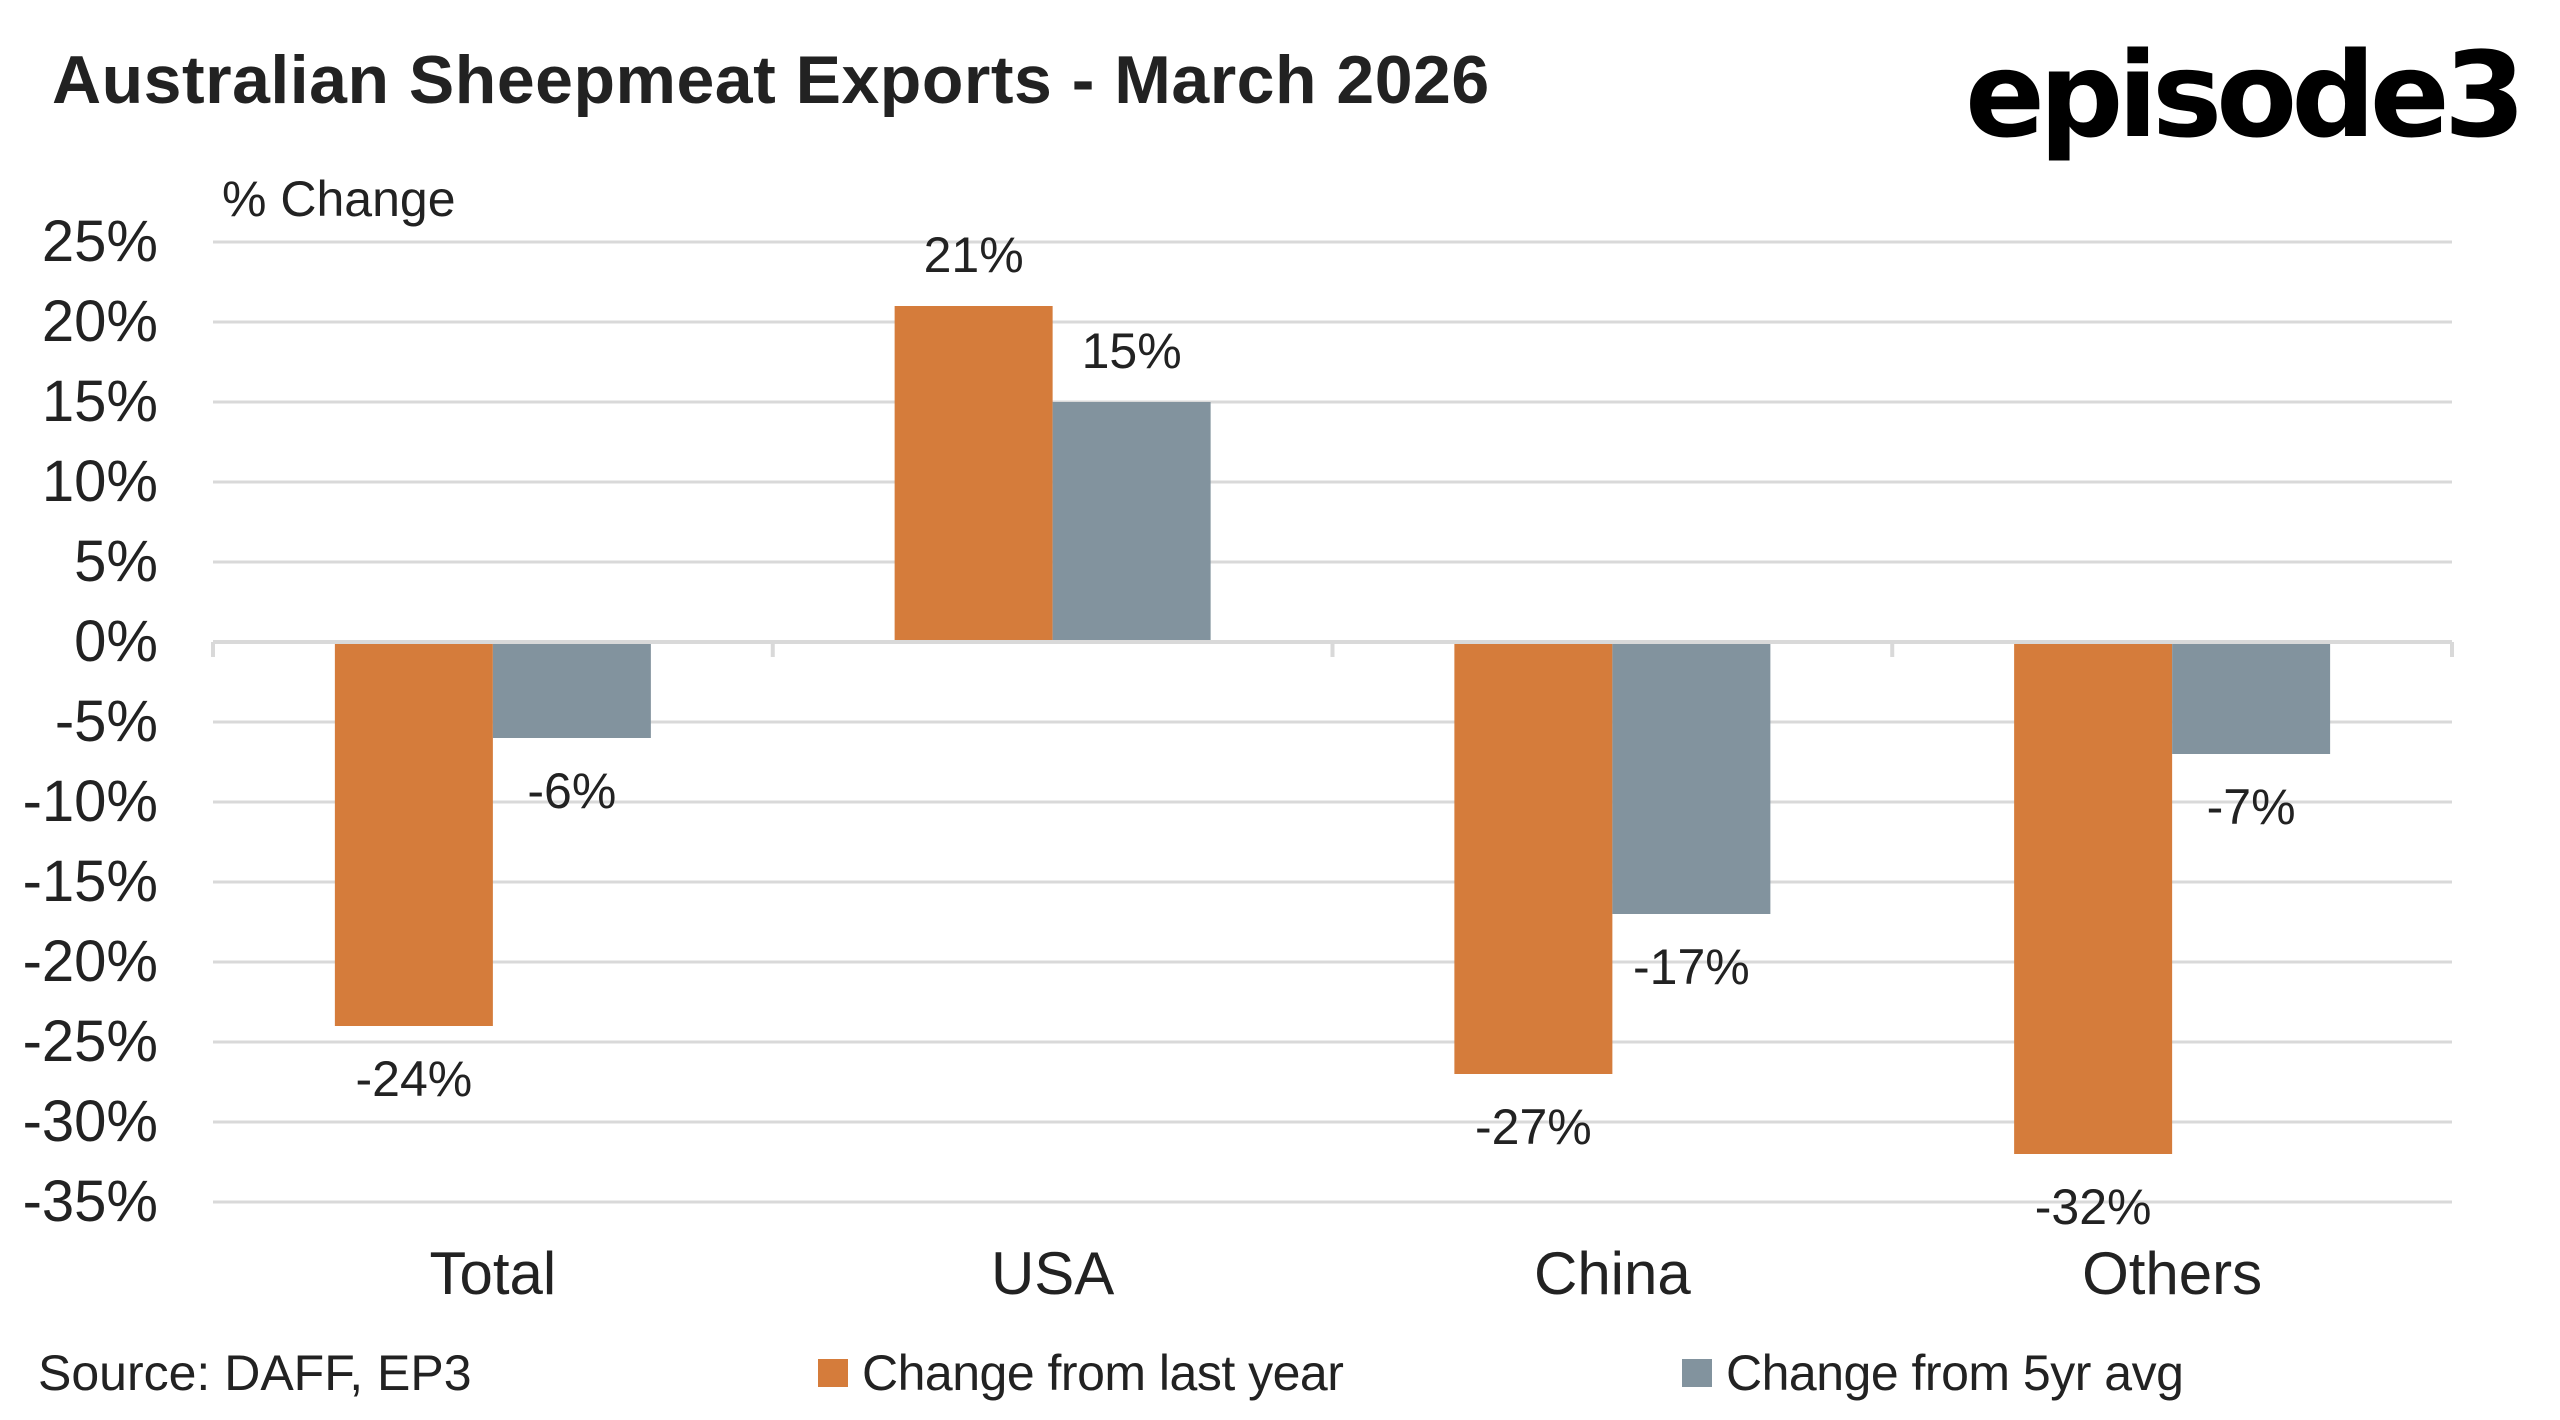 The width and height of the screenshot is (2560, 1420). I want to click on legend-item-last-year: Change from last year, so click(1081, 1373).